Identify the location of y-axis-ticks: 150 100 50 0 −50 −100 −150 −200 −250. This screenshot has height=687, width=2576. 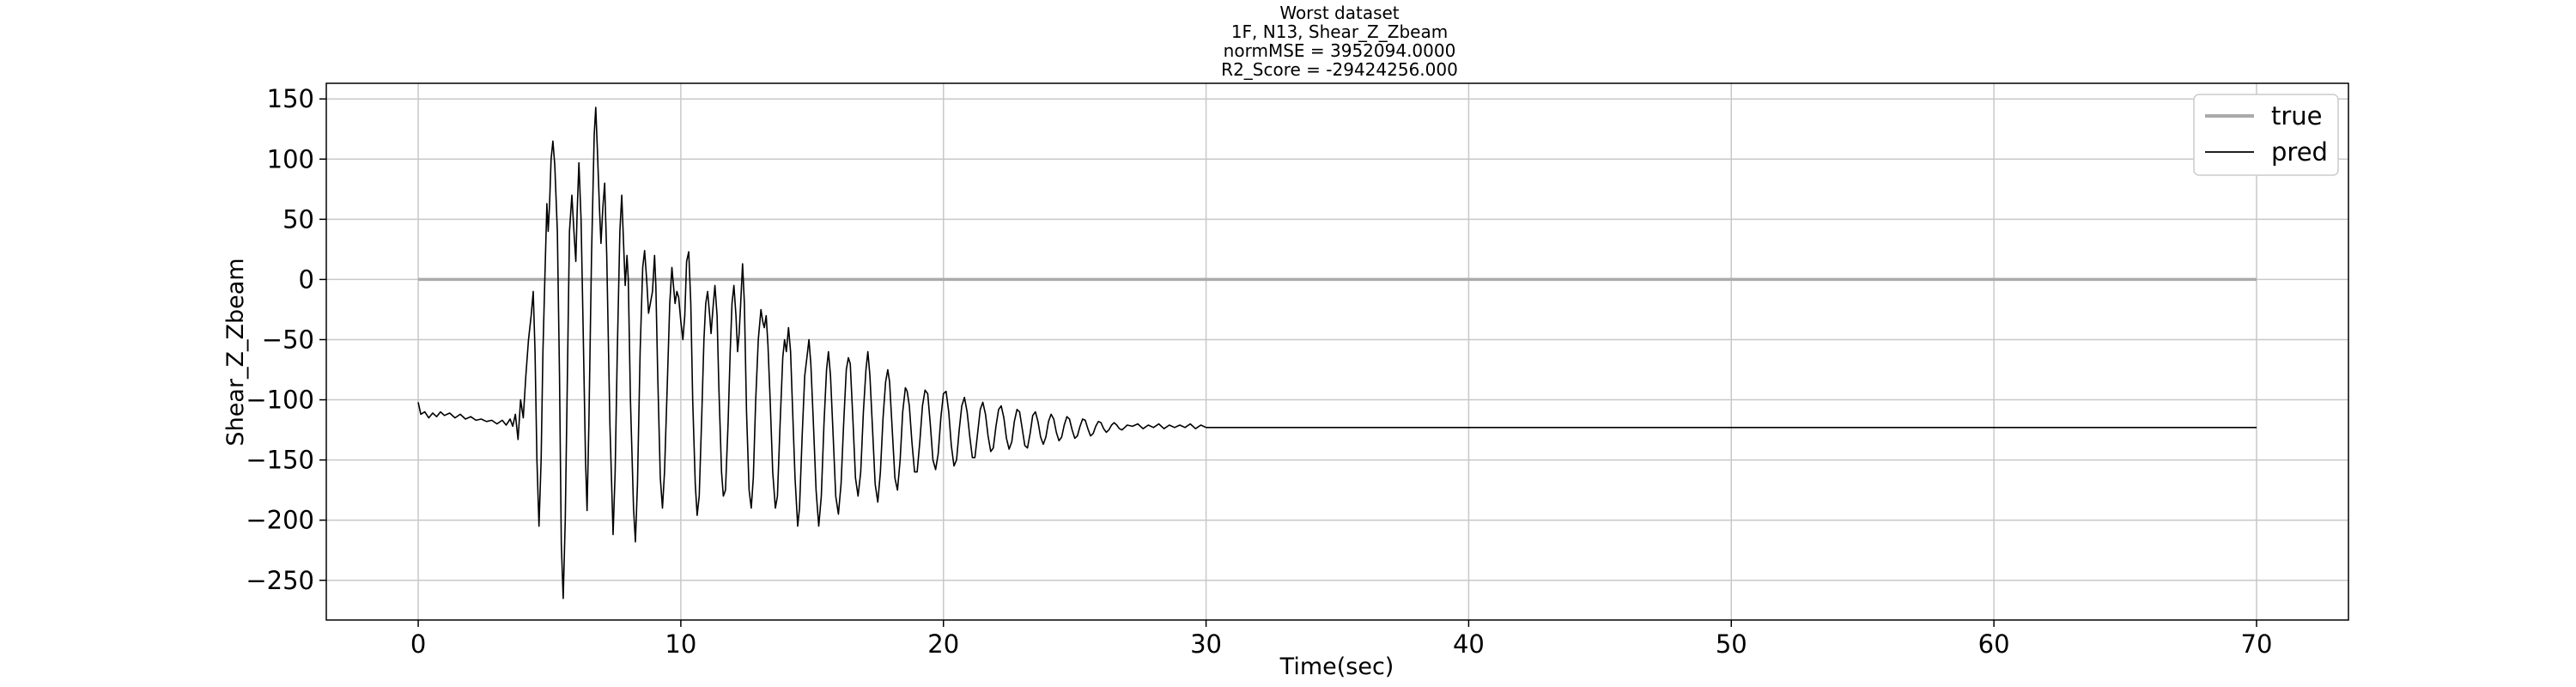
(286, 339).